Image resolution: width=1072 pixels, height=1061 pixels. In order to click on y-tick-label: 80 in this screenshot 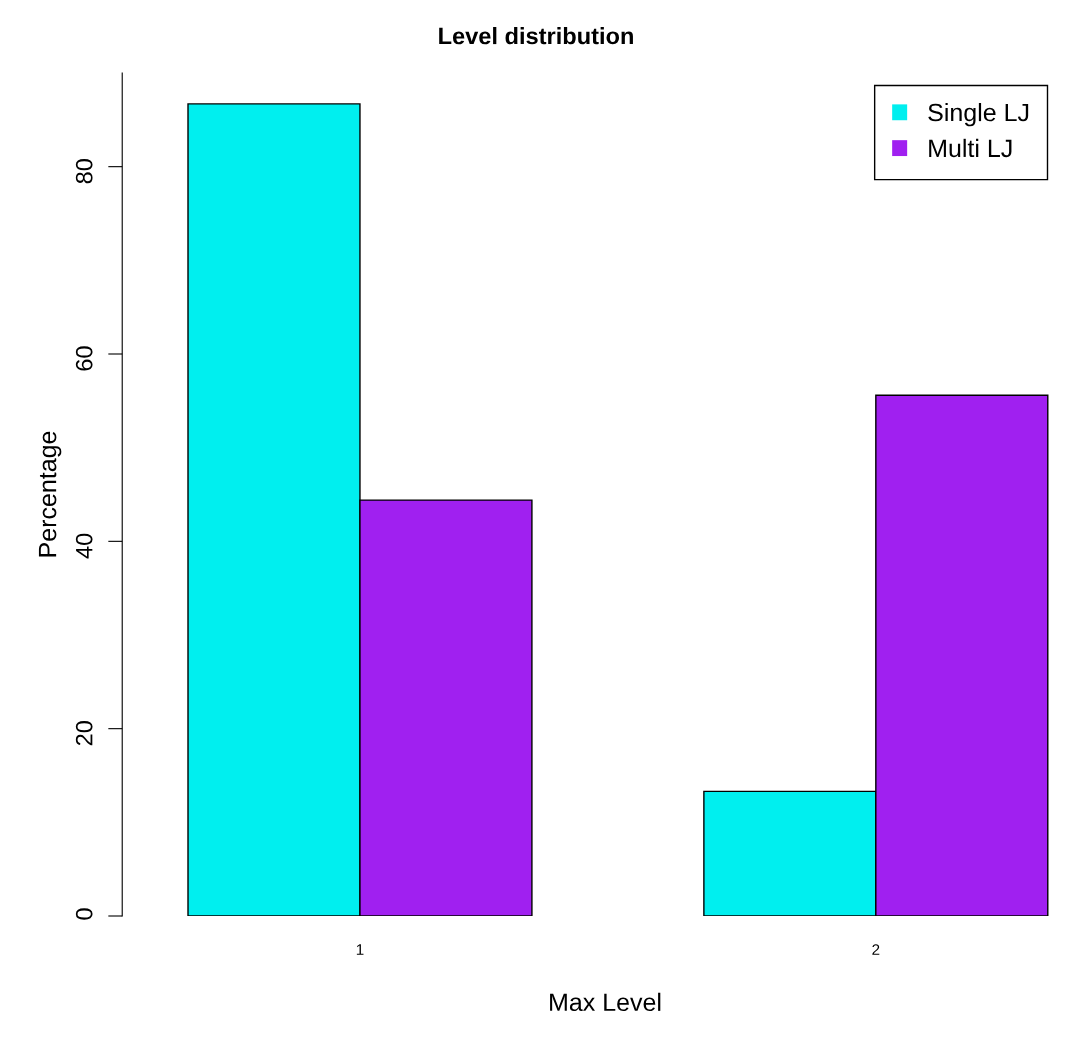, I will do `click(84, 171)`.